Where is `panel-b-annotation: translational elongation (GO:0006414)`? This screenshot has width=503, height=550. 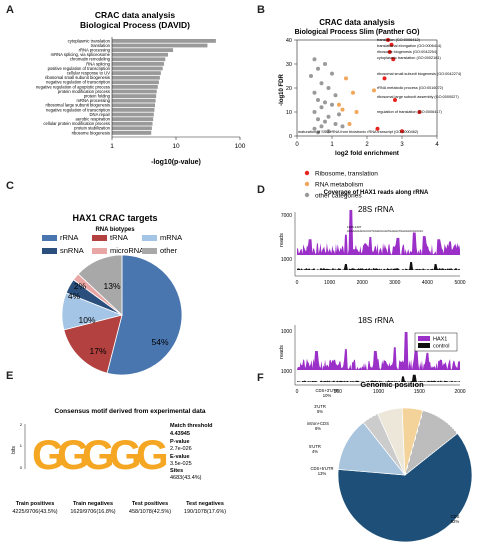
panel-b-annotation: translational elongation (GO:0006414) is located at coordinates (409, 46).